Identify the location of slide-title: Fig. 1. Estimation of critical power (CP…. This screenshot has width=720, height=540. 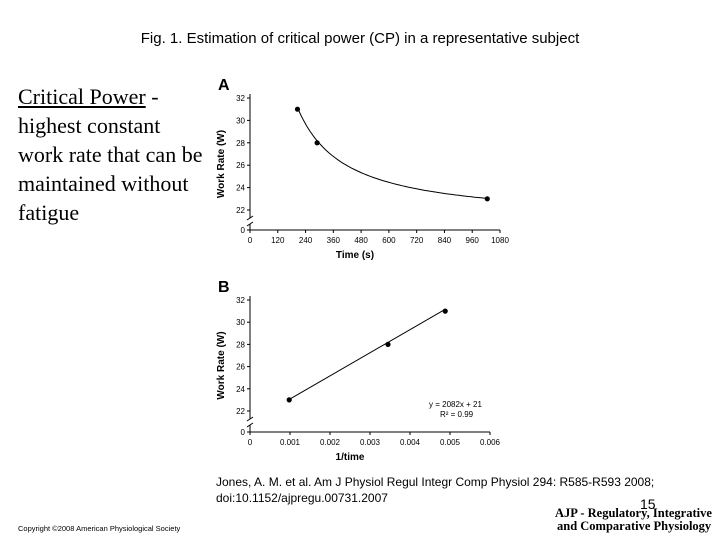
(360, 38).